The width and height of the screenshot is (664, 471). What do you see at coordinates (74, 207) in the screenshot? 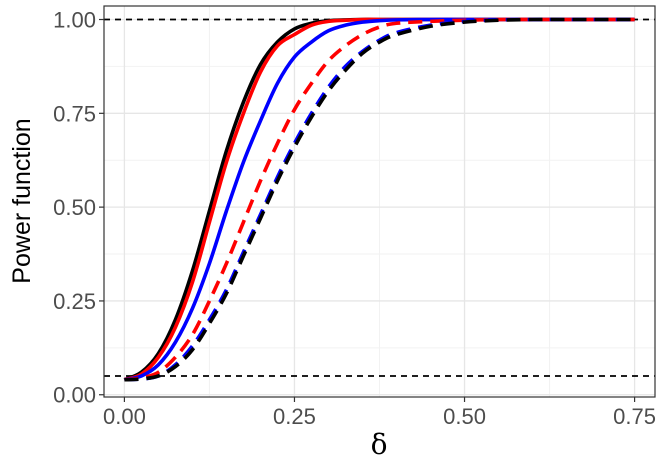
I see `y-tick-label-2: 0.50` at bounding box center [74, 207].